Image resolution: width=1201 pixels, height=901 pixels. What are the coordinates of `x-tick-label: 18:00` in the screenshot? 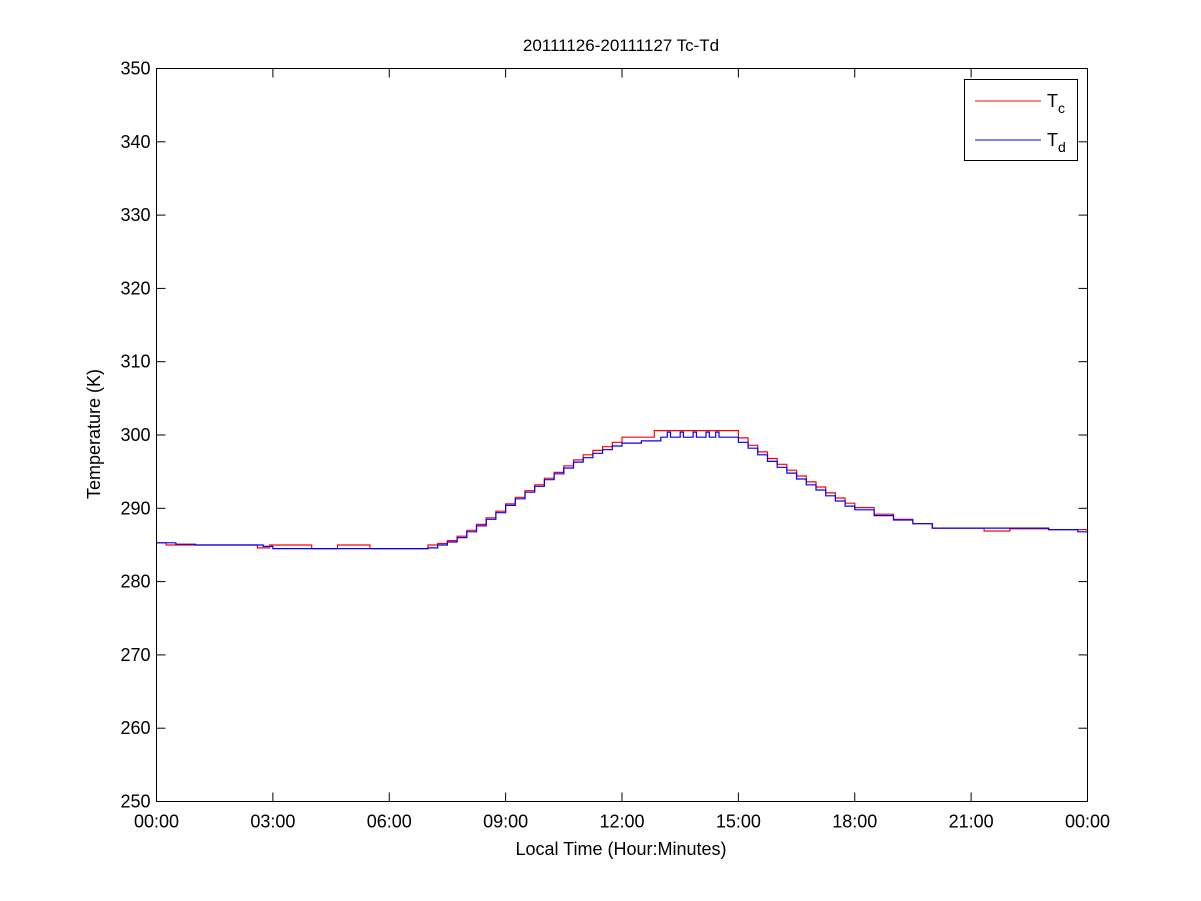 It's located at (854, 822).